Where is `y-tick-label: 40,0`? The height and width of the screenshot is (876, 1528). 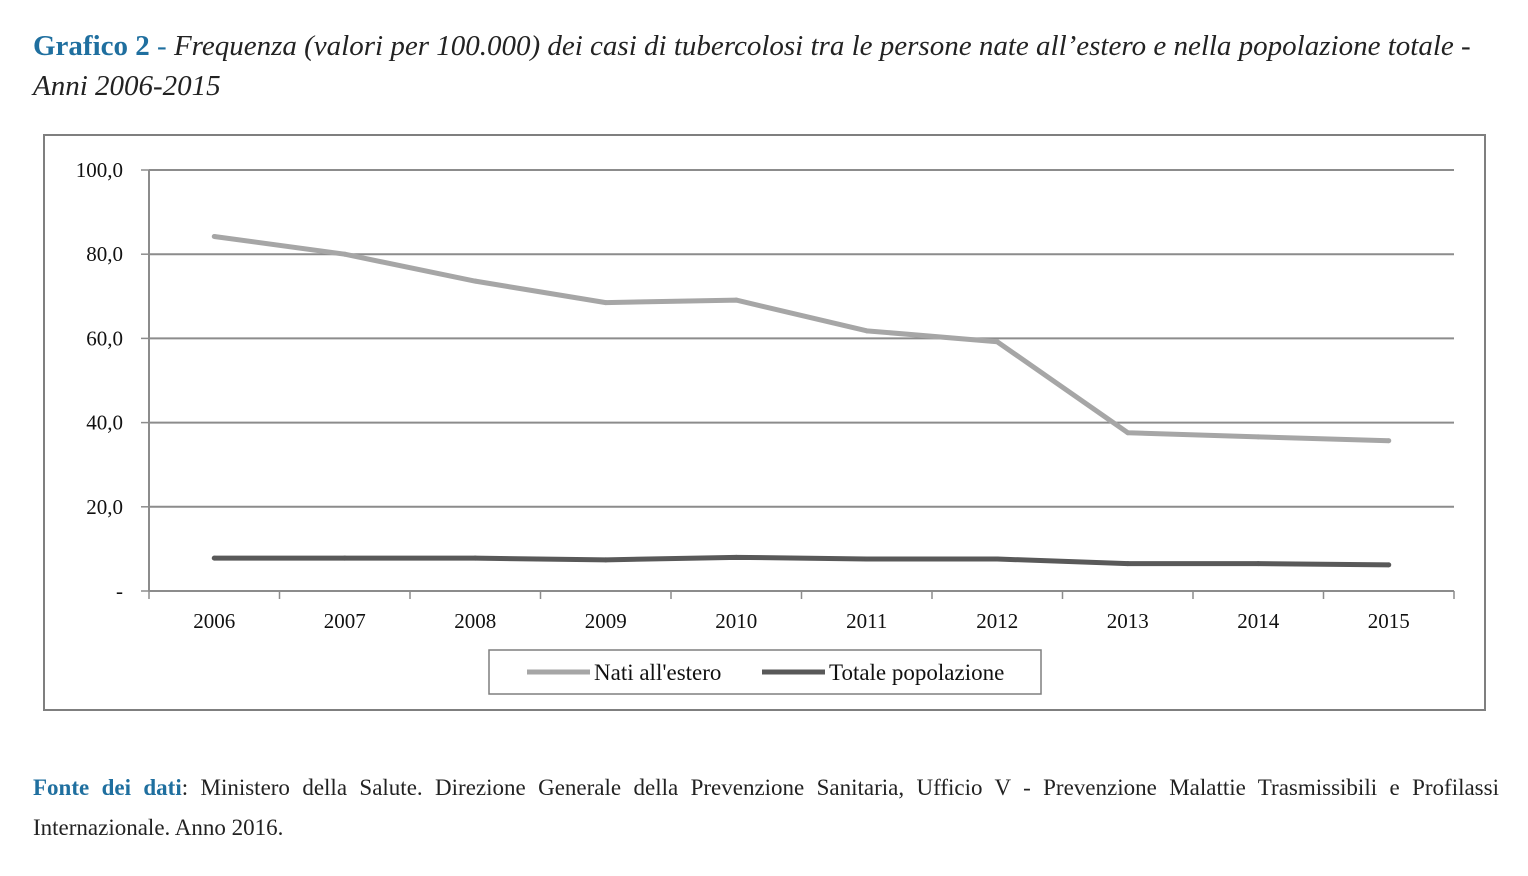 y-tick-label: 40,0 is located at coordinates (104, 423).